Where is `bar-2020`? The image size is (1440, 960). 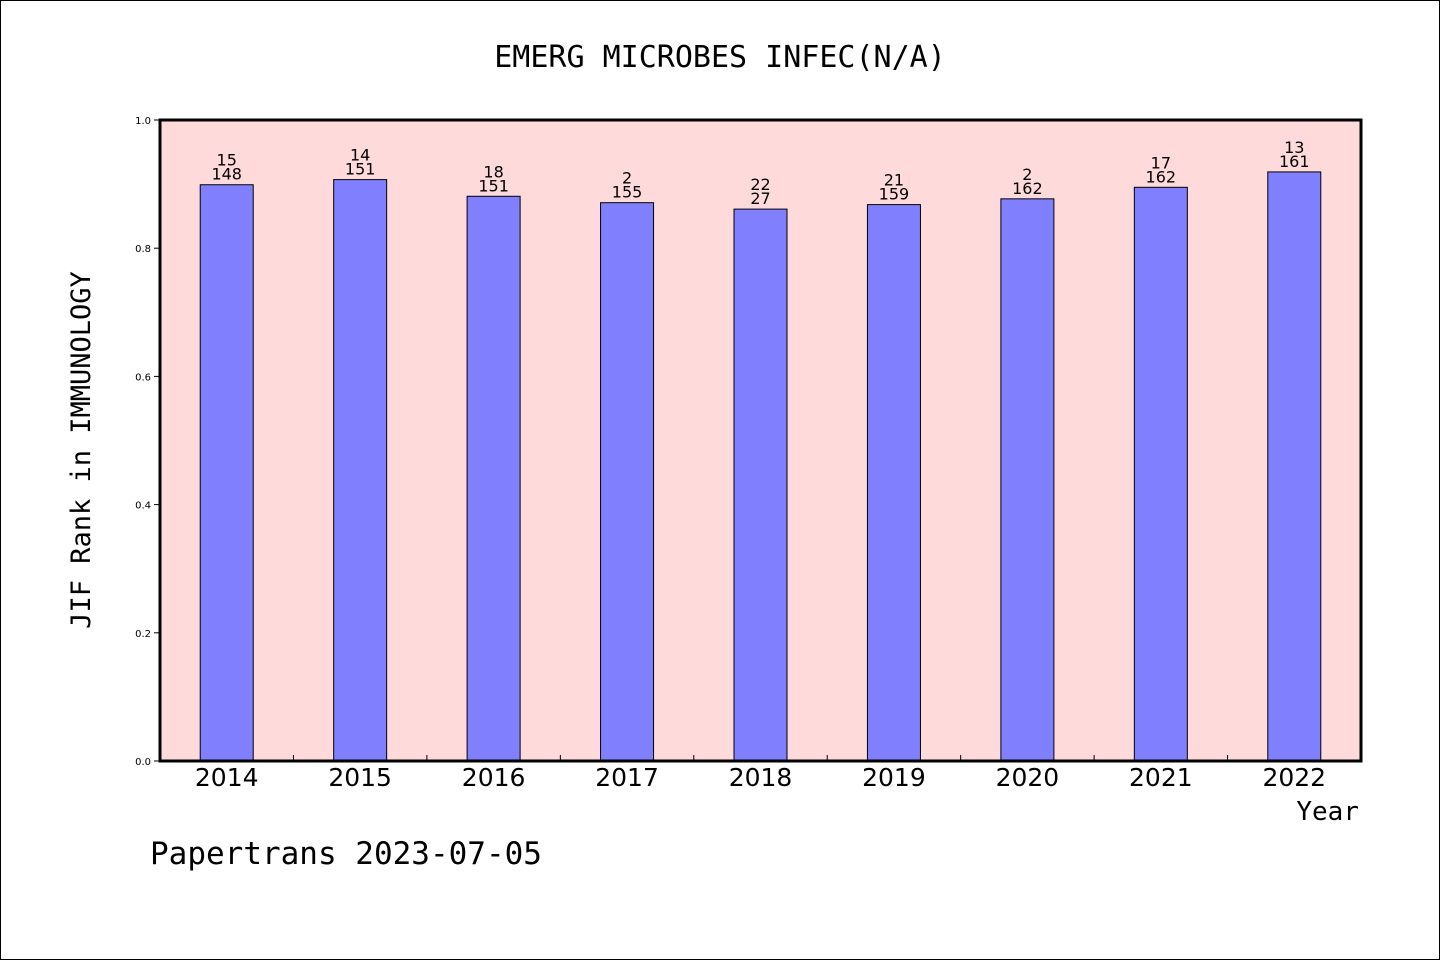 bar-2020 is located at coordinates (1027, 480).